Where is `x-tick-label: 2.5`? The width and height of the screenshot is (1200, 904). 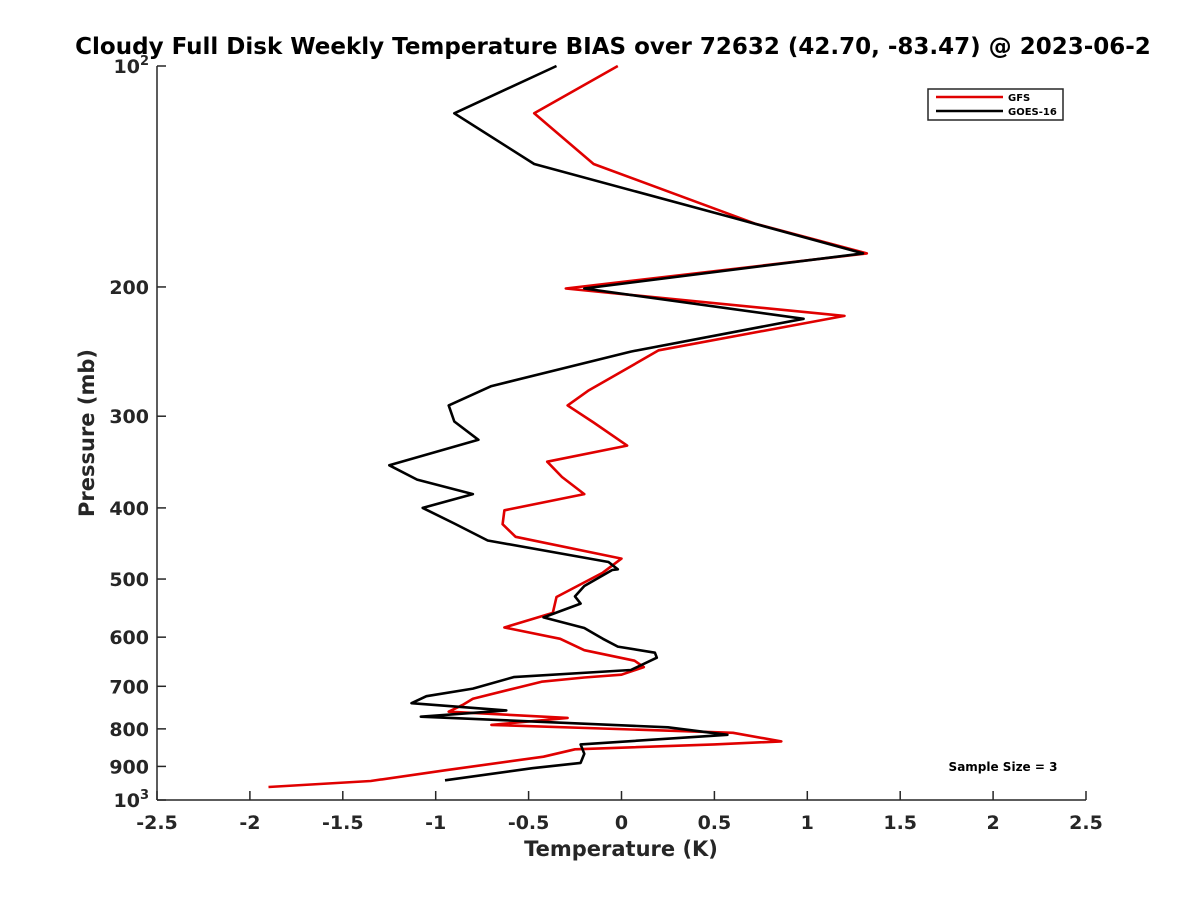
x-tick-label: 2.5 is located at coordinates (1086, 823).